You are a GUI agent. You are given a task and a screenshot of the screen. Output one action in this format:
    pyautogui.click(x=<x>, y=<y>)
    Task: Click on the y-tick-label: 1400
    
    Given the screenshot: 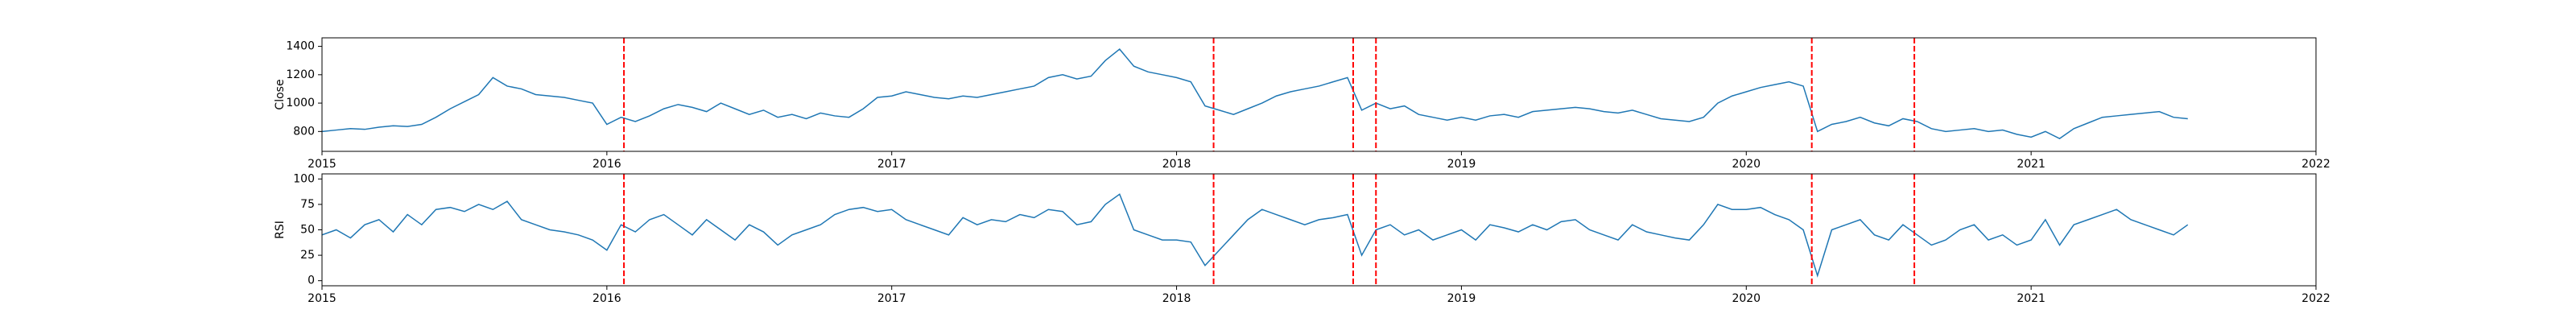 What is the action you would take?
    pyautogui.click(x=300, y=46)
    